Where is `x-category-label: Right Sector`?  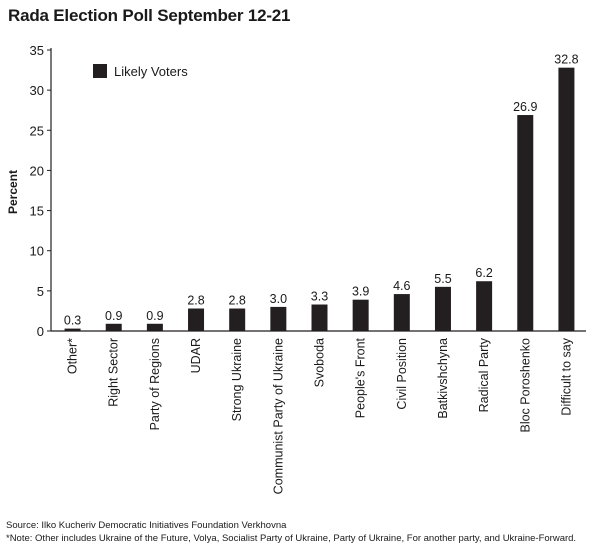 x-category-label: Right Sector is located at coordinates (114, 372).